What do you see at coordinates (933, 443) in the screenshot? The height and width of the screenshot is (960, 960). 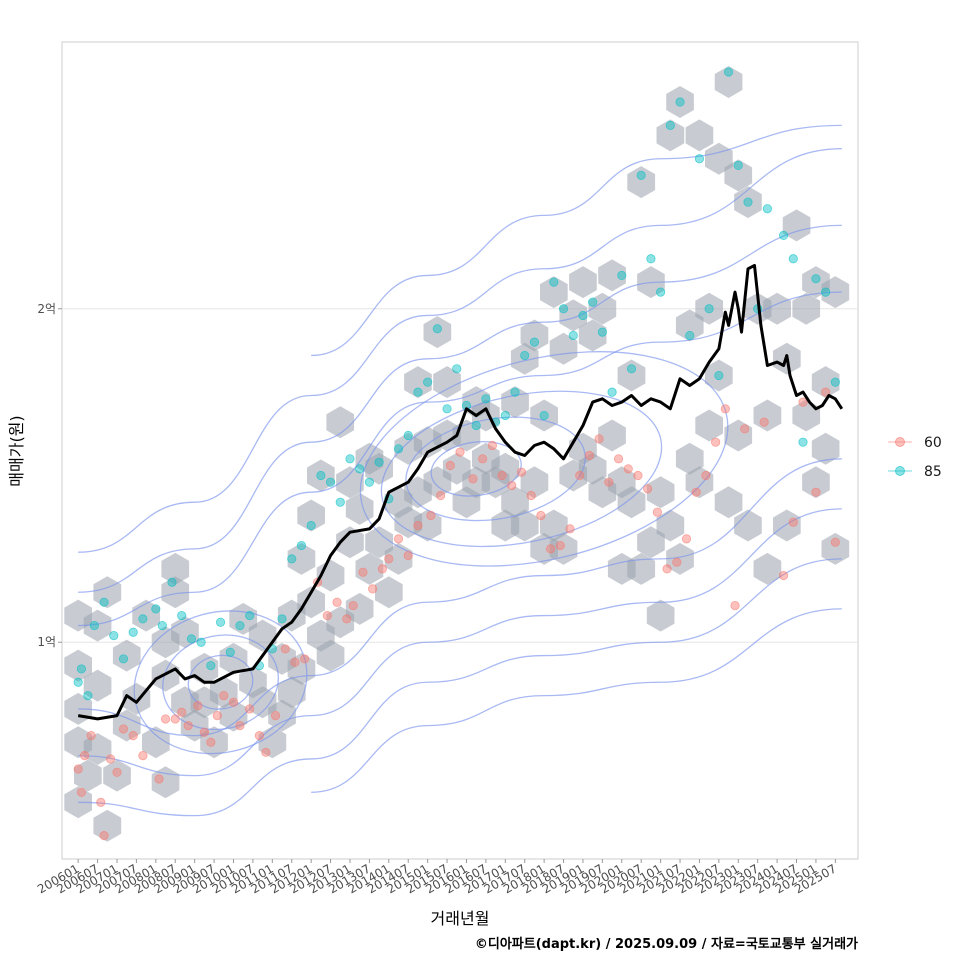 I see `legend-label-60: 60` at bounding box center [933, 443].